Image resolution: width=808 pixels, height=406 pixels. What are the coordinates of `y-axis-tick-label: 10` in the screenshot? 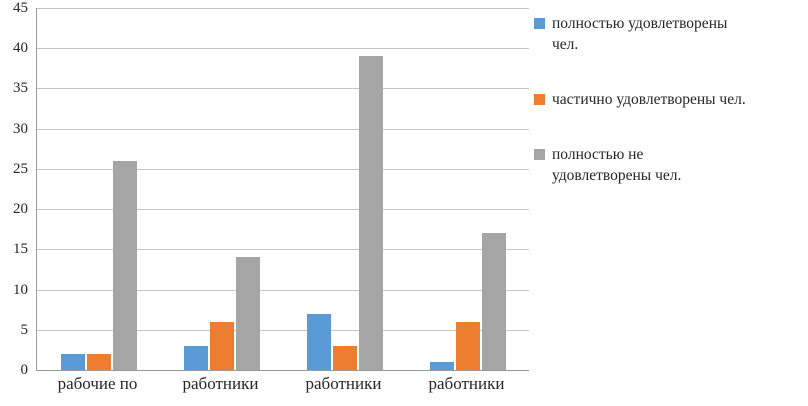 It's located at (20, 289).